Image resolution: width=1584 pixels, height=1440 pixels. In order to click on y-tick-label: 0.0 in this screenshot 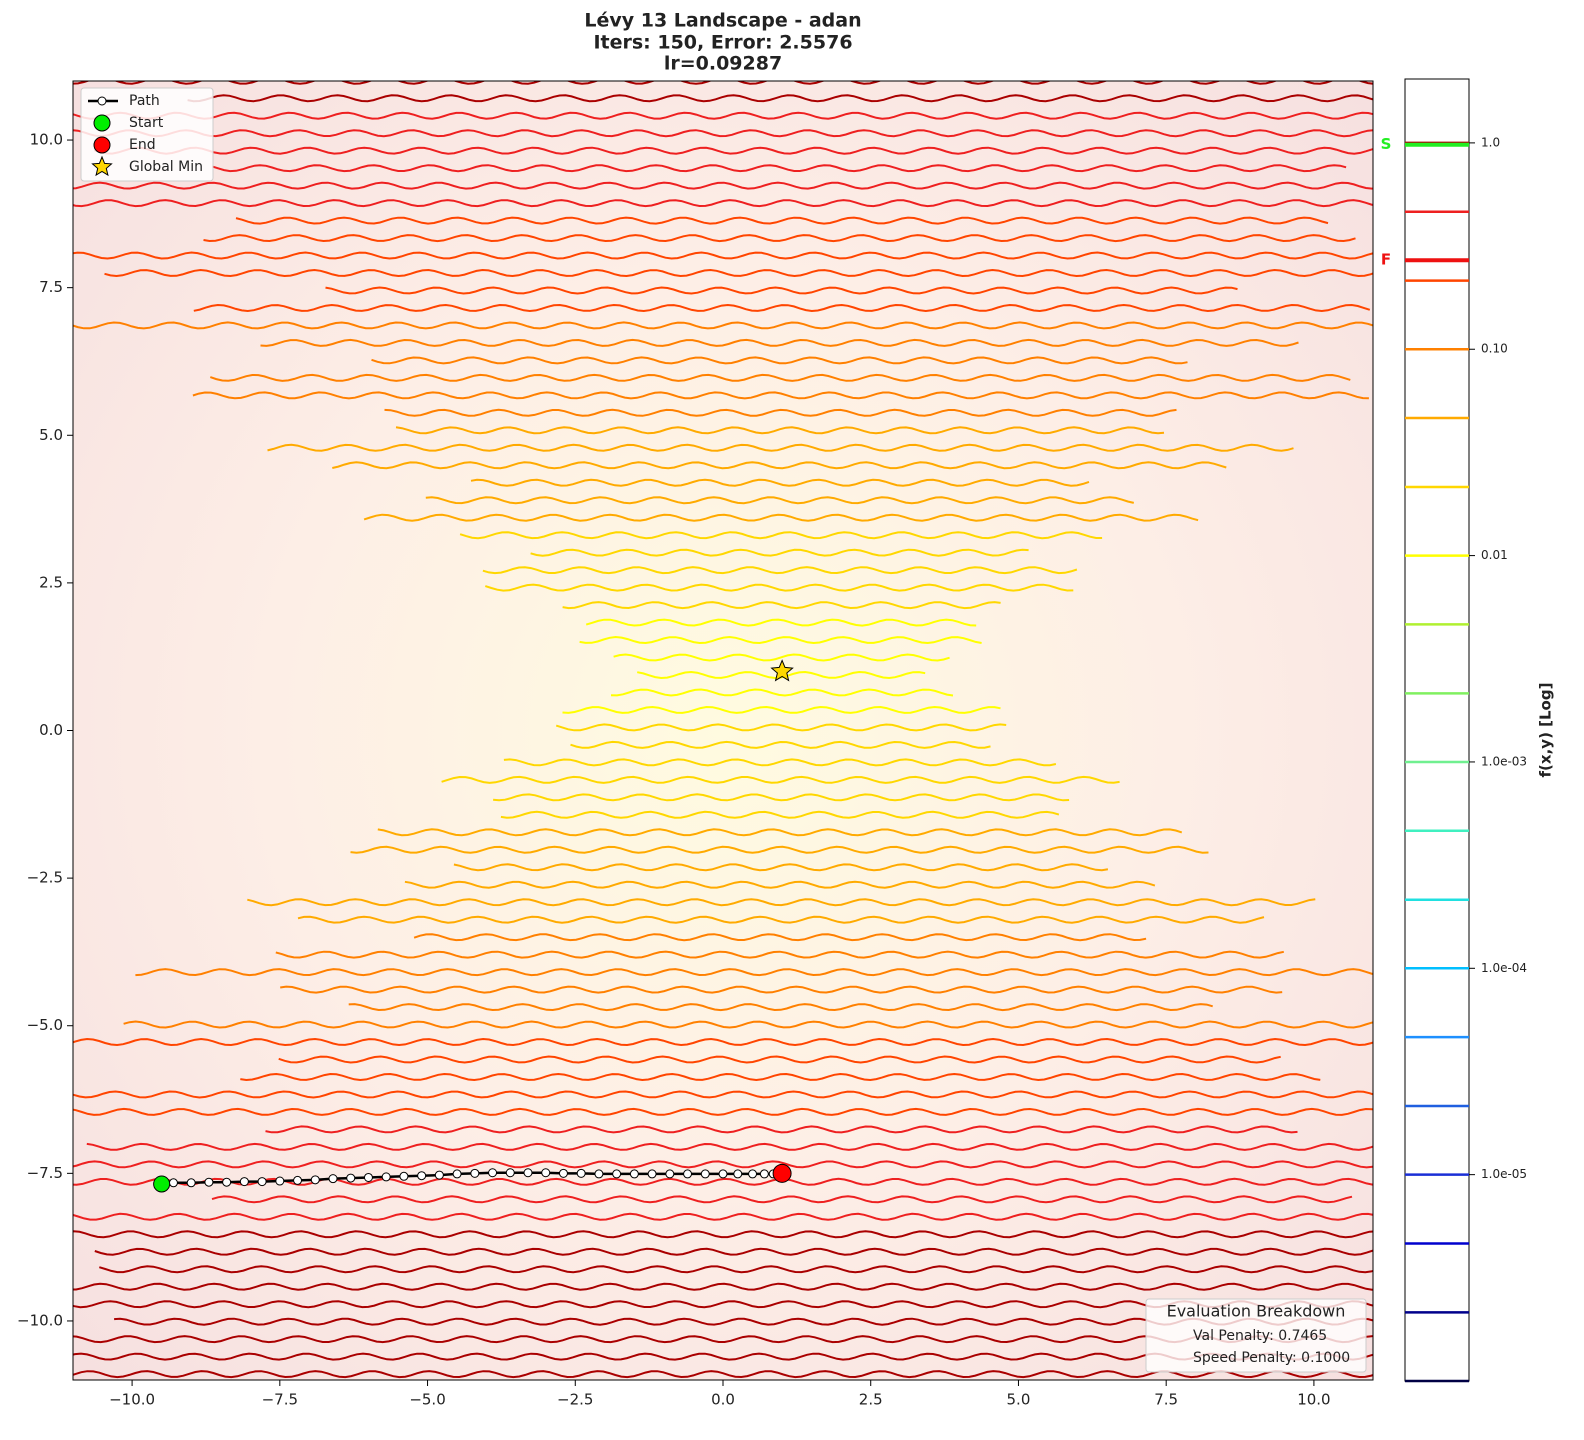, I will do `click(51, 730)`.